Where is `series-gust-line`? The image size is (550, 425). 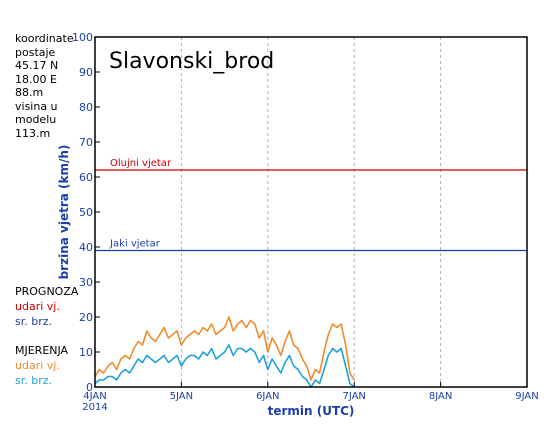
series-gust-line is located at coordinates (224, 348).